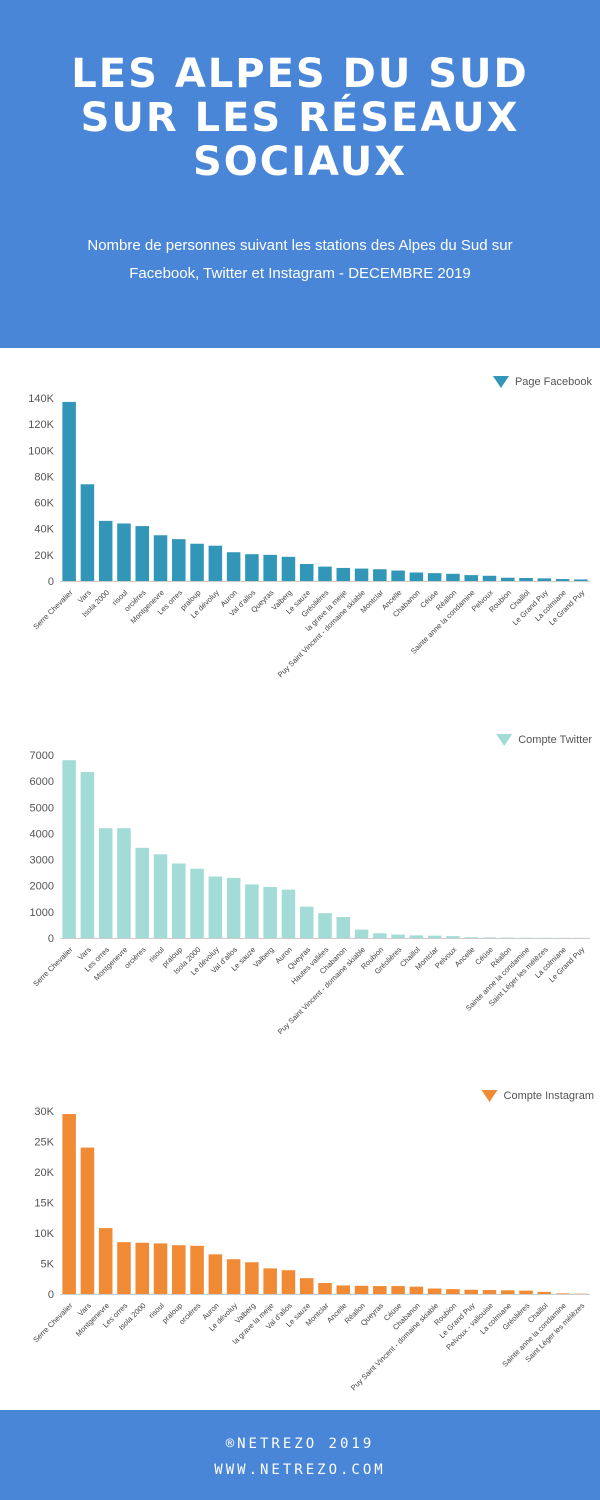  What do you see at coordinates (44, 1234) in the screenshot?
I see `y-tick-label: 10K` at bounding box center [44, 1234].